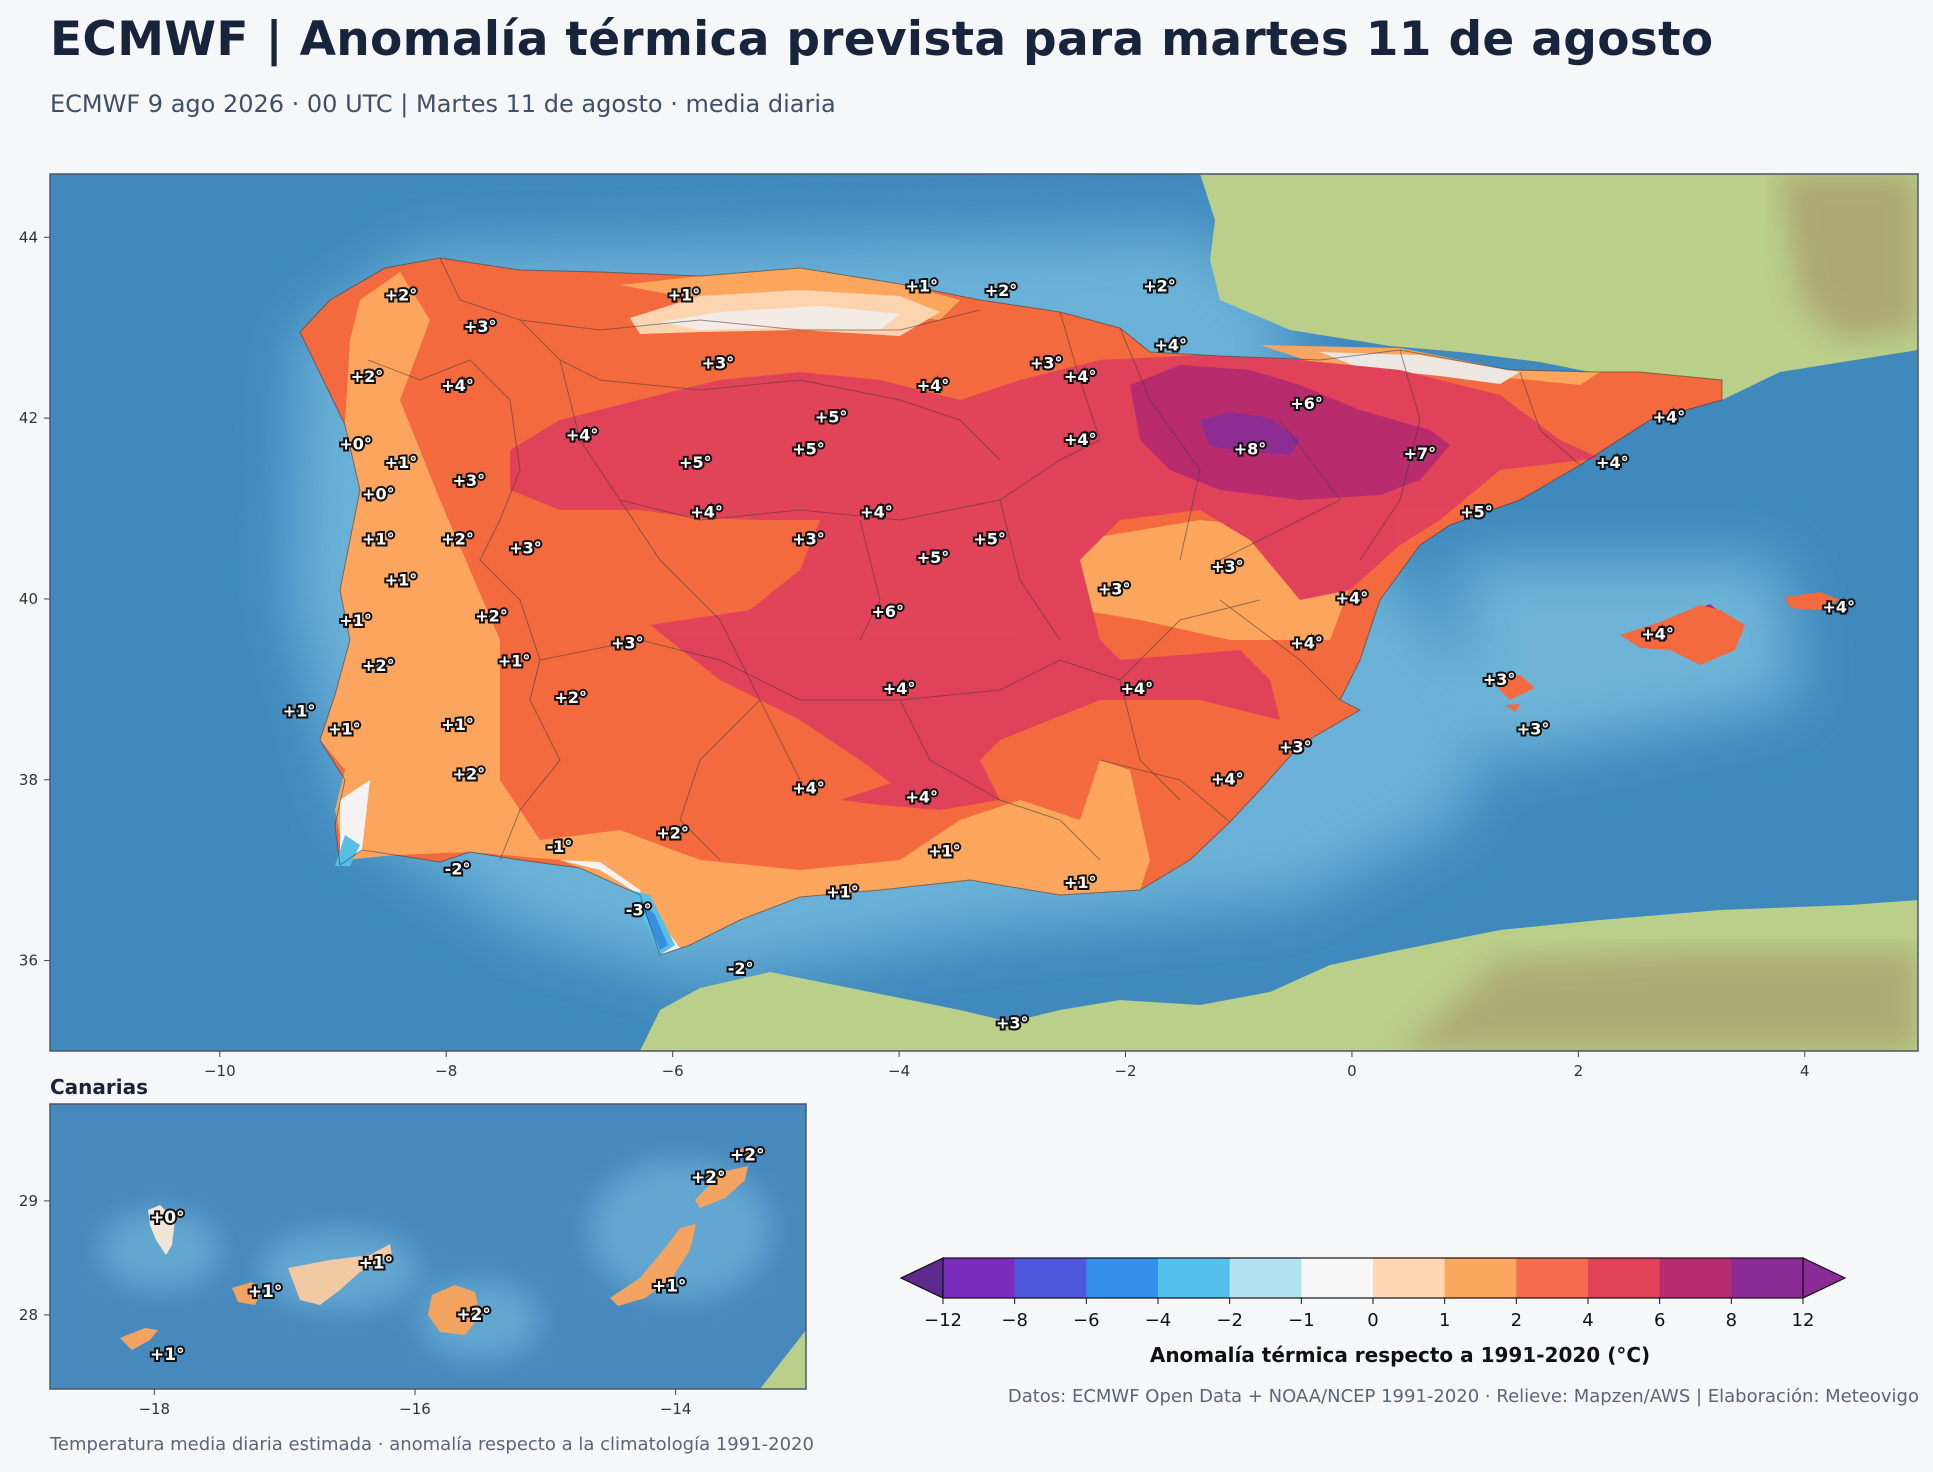 This screenshot has height=1472, width=1933. I want to click on colorbar-tick-label: 0, so click(1372, 1320).